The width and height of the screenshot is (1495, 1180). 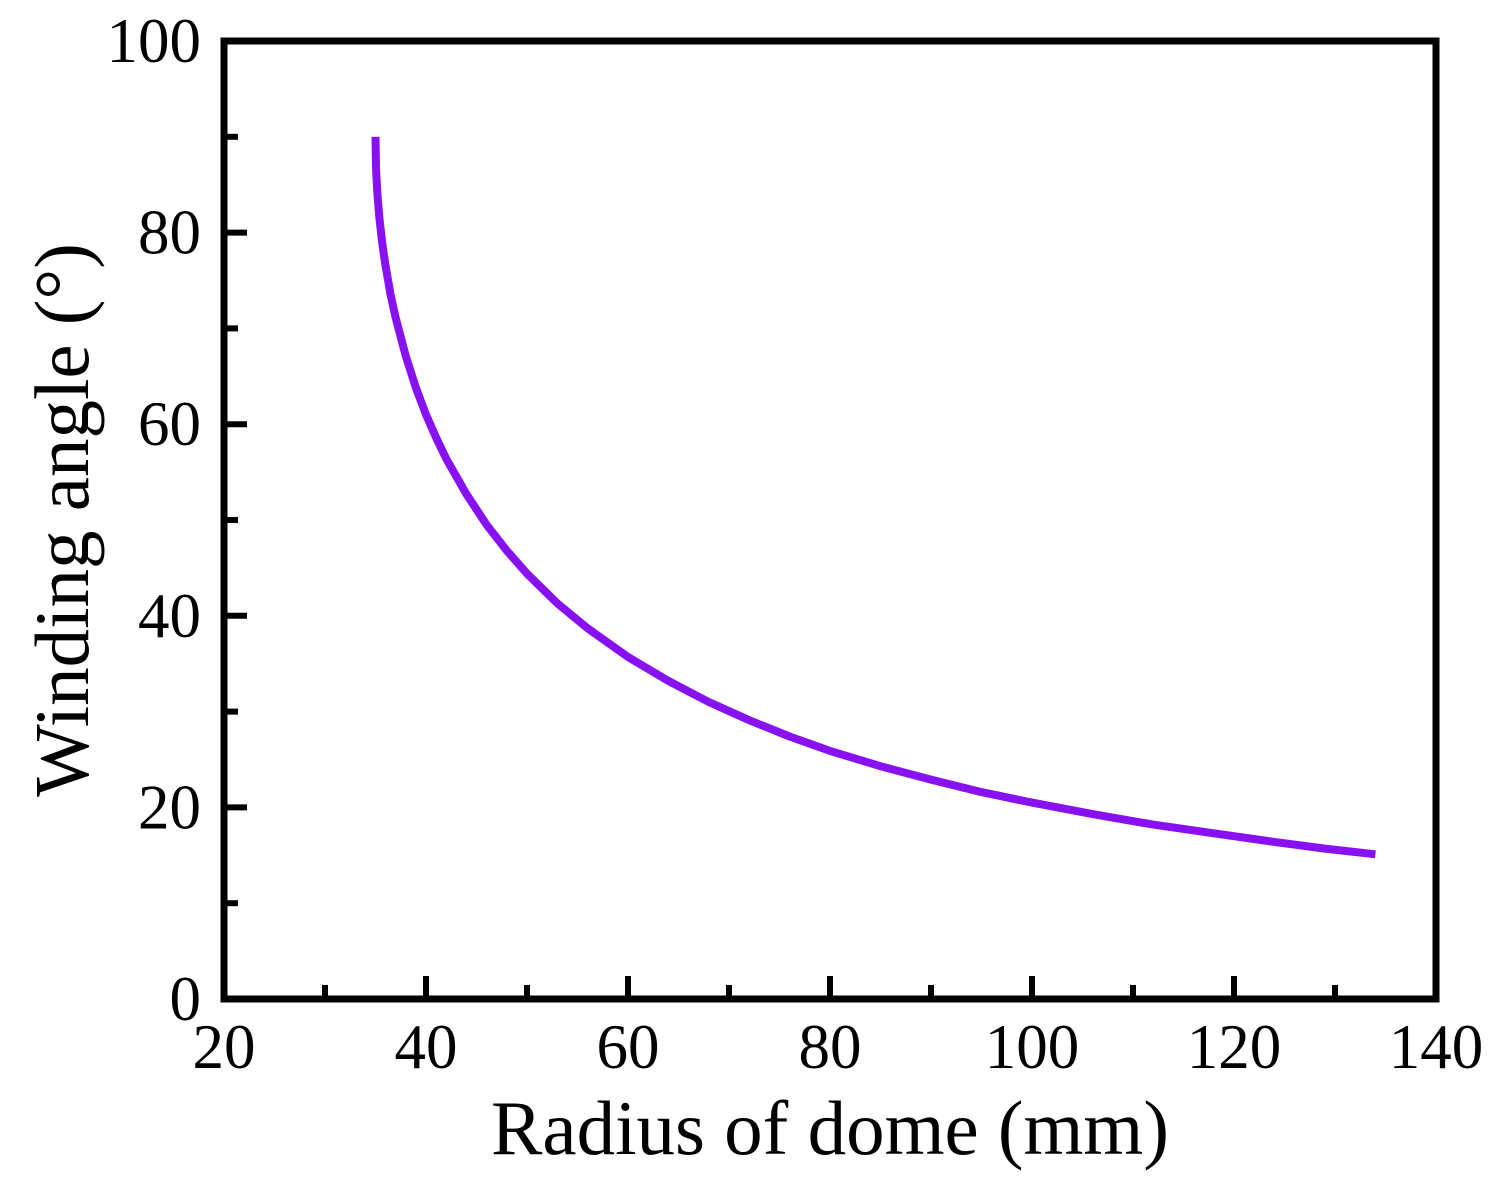 I want to click on y-axis-title: Winding angle (°), so click(x=62, y=520).